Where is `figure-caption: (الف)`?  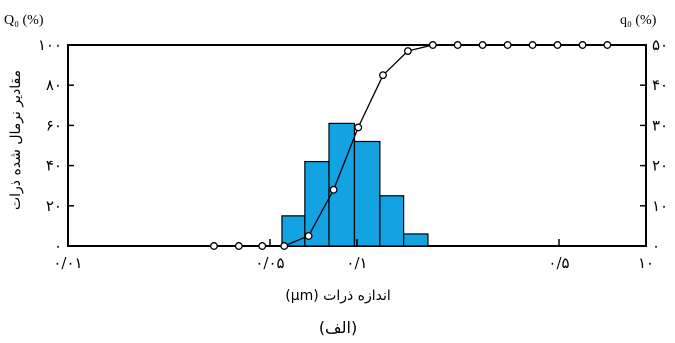 figure-caption: (الف) is located at coordinates (338, 327).